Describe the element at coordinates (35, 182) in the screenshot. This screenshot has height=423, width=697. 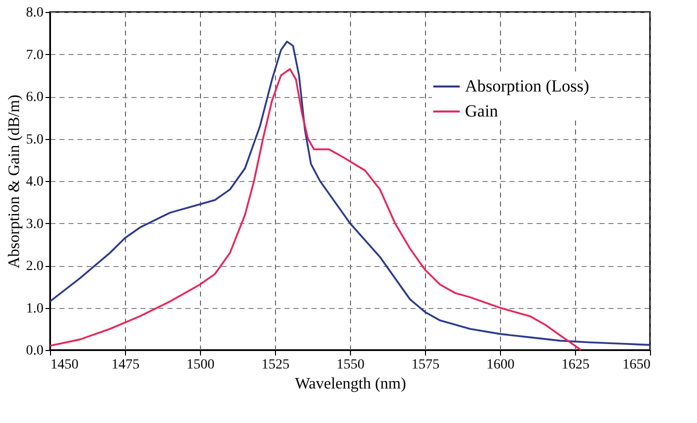
I see `y-tick-label: 4.0` at that location.